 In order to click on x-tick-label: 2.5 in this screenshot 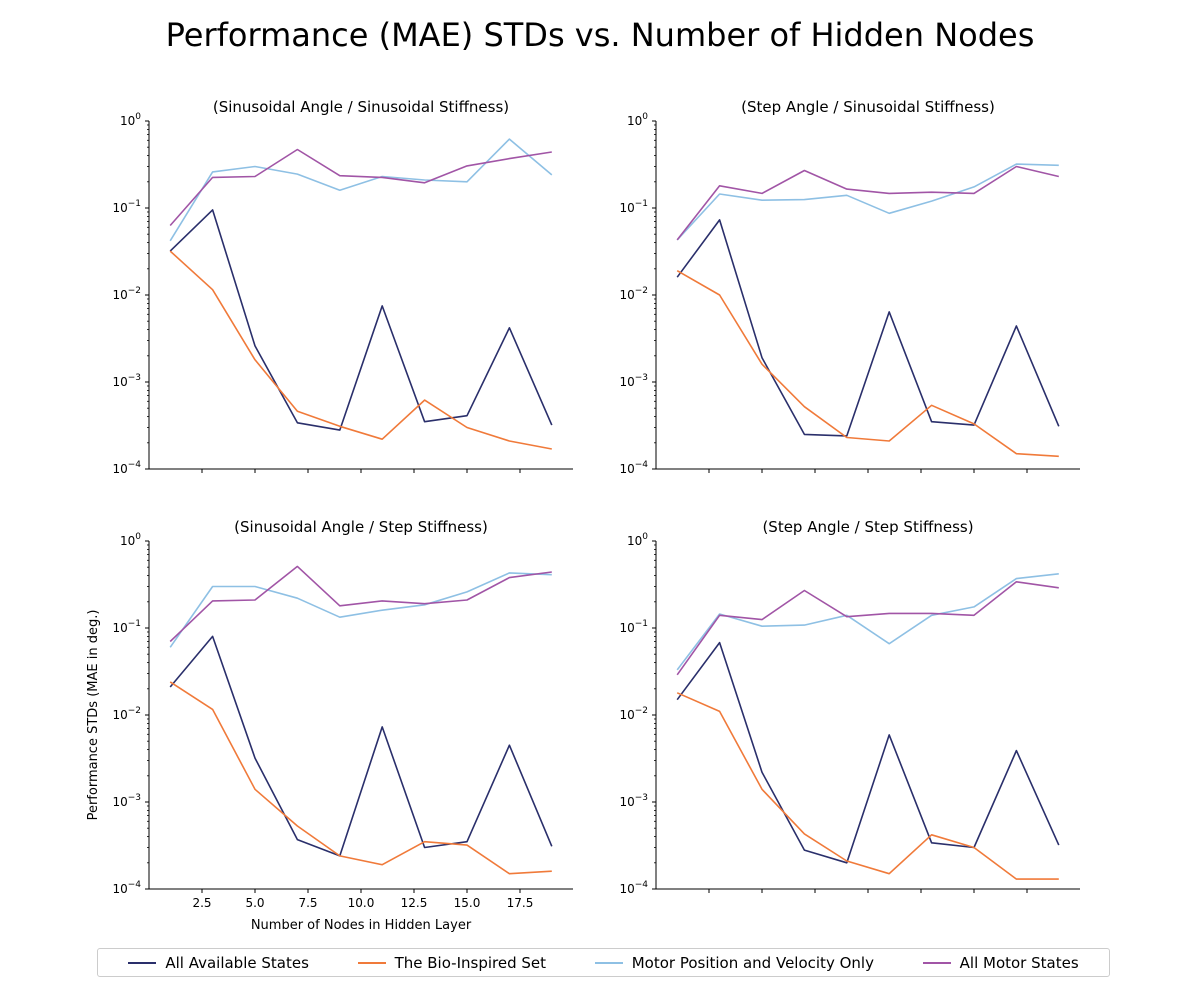, I will do `click(201, 903)`.